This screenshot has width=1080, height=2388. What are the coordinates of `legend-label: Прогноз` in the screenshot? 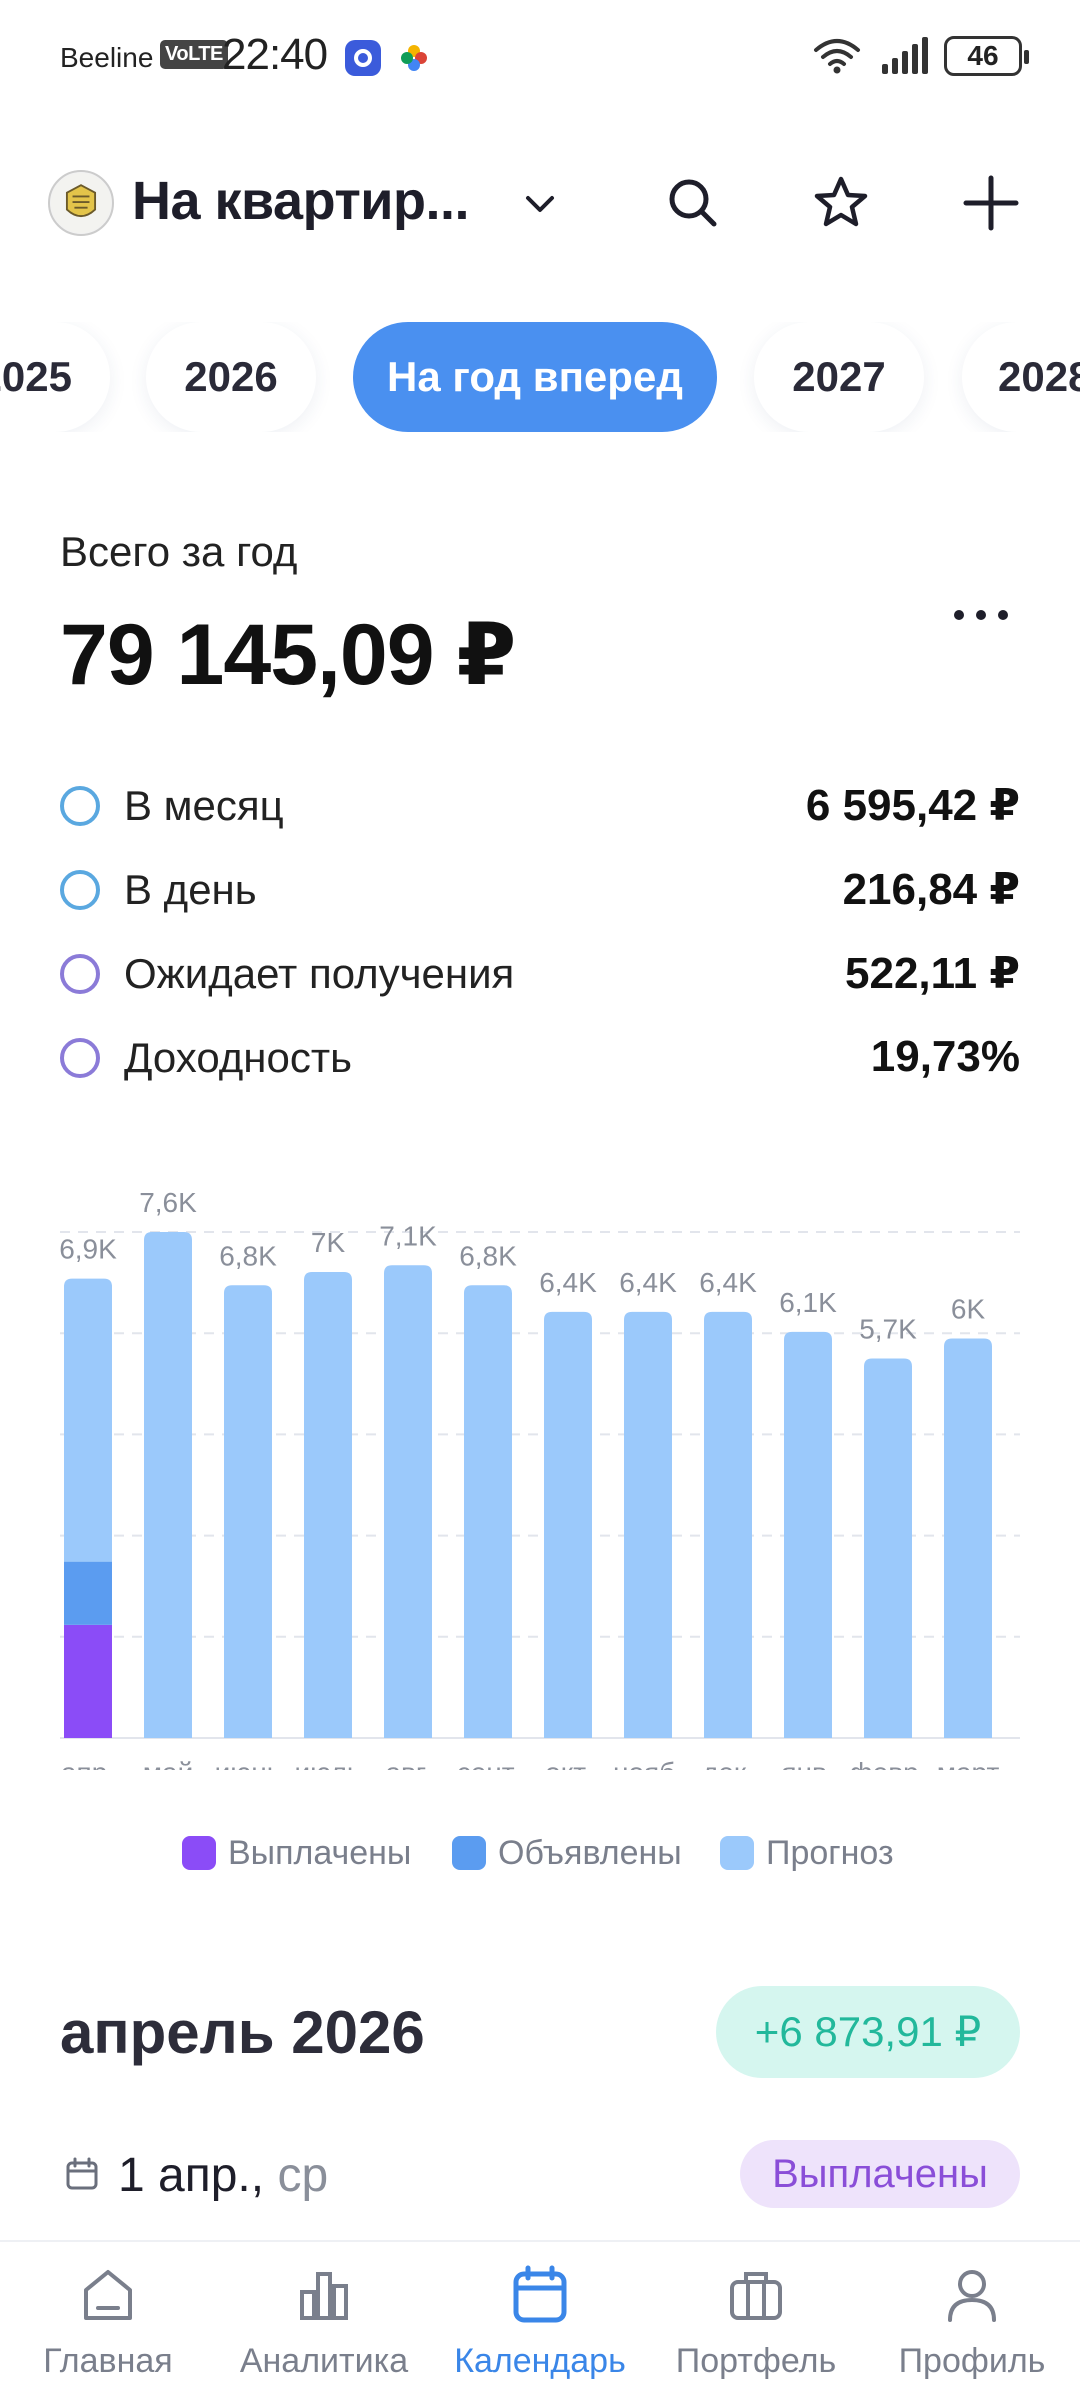 It's located at (830, 1852).